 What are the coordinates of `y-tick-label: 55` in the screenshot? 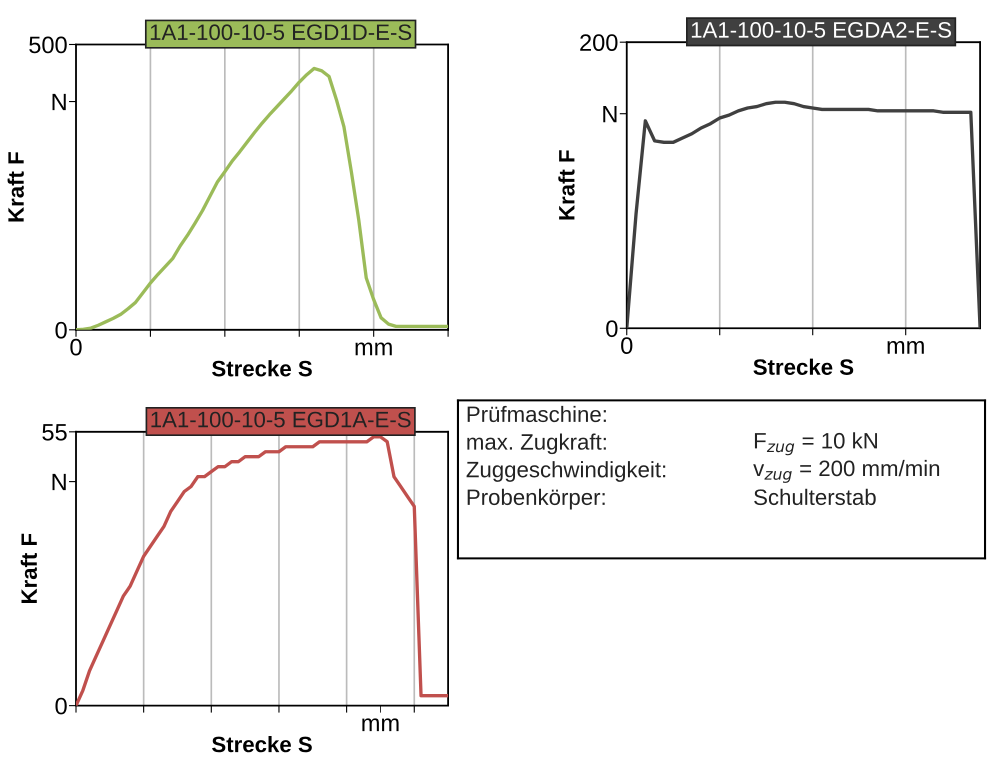 It's located at (54, 432).